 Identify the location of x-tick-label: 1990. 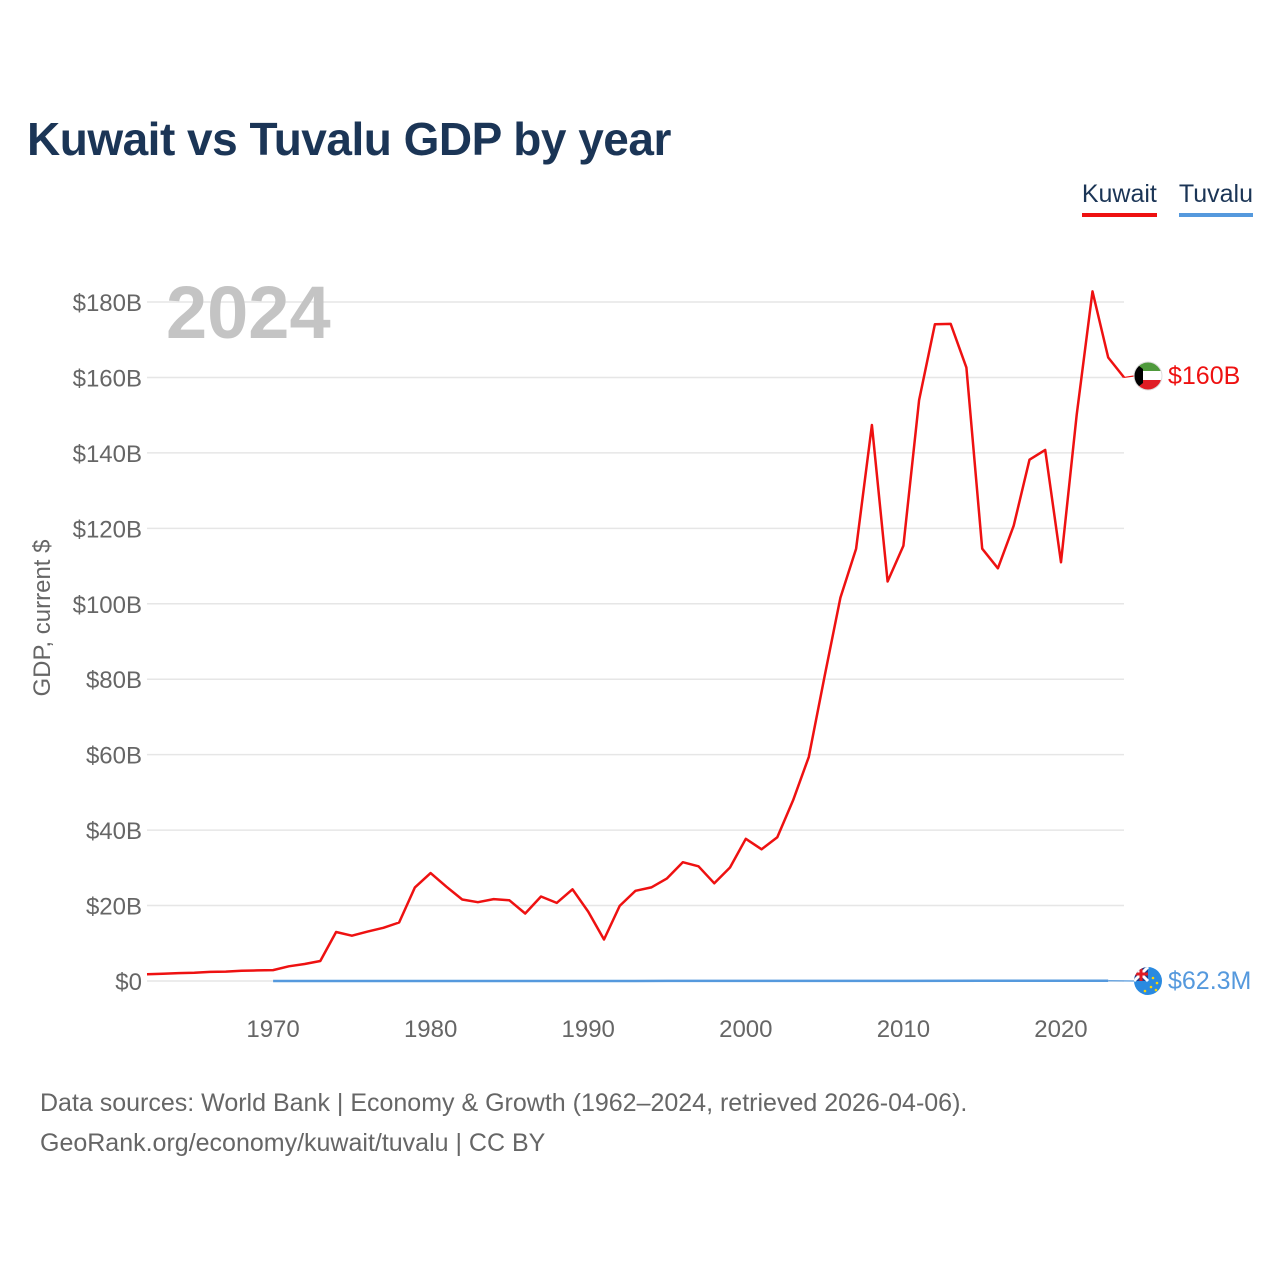
(588, 1029).